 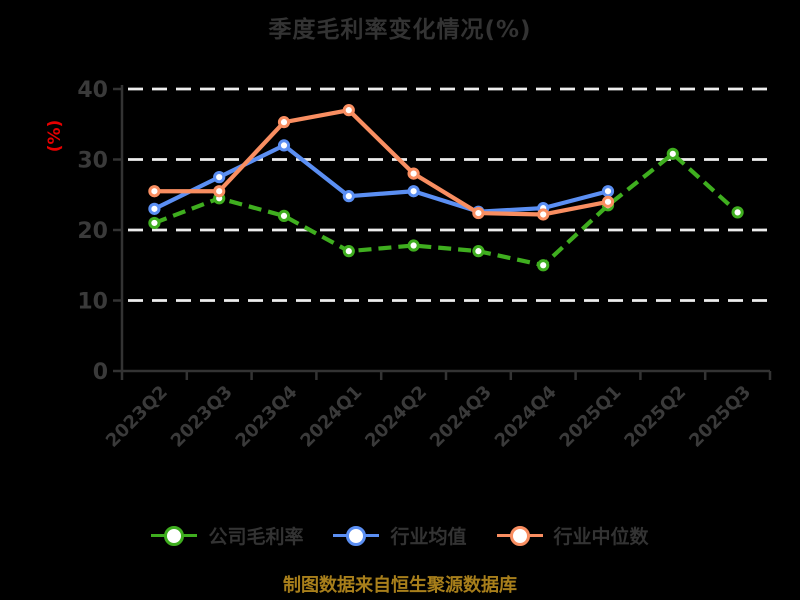 What do you see at coordinates (137, 417) in the screenshot?
I see `x-tick-label: 2023Q2` at bounding box center [137, 417].